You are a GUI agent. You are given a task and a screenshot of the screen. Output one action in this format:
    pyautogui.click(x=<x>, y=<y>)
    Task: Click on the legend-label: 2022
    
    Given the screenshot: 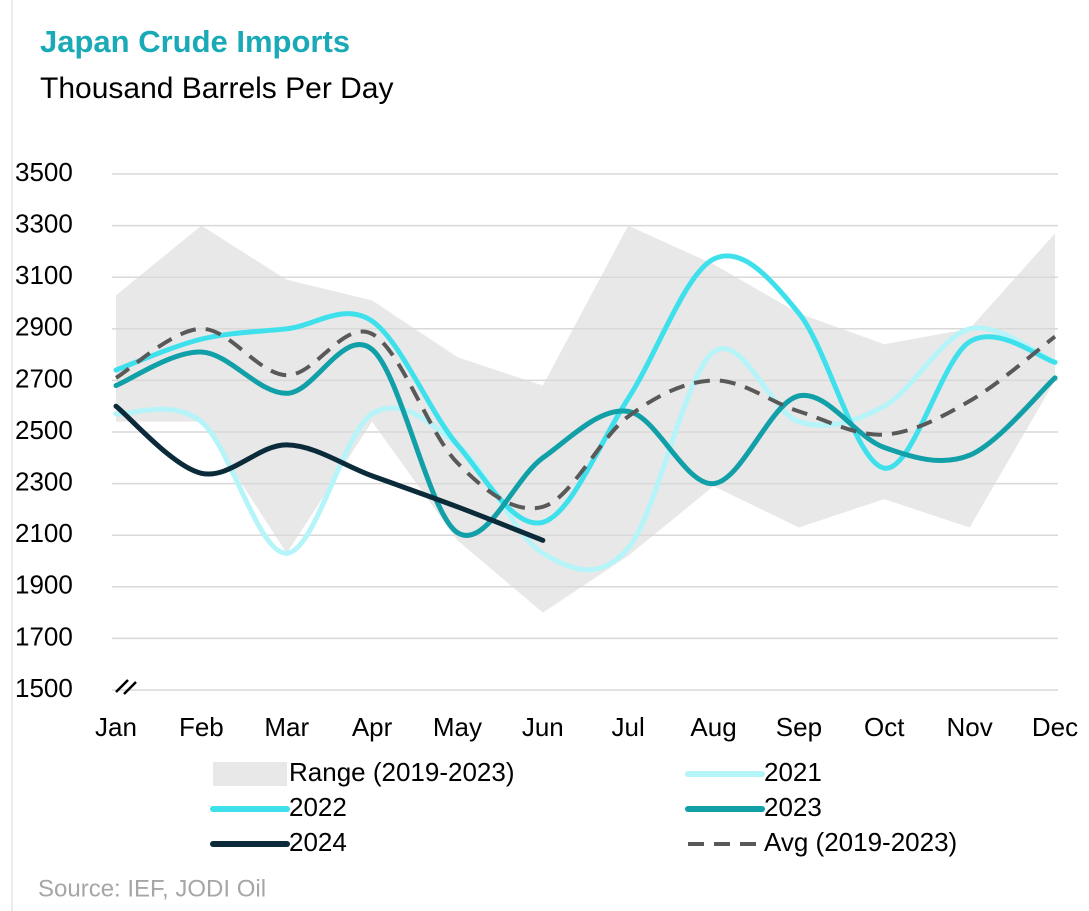 What is the action you would take?
    pyautogui.click(x=318, y=807)
    